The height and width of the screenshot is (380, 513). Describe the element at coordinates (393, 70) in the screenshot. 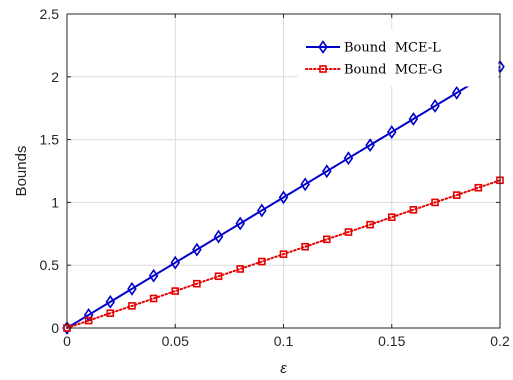

I see `legend-label: Bound MCE-G` at that location.